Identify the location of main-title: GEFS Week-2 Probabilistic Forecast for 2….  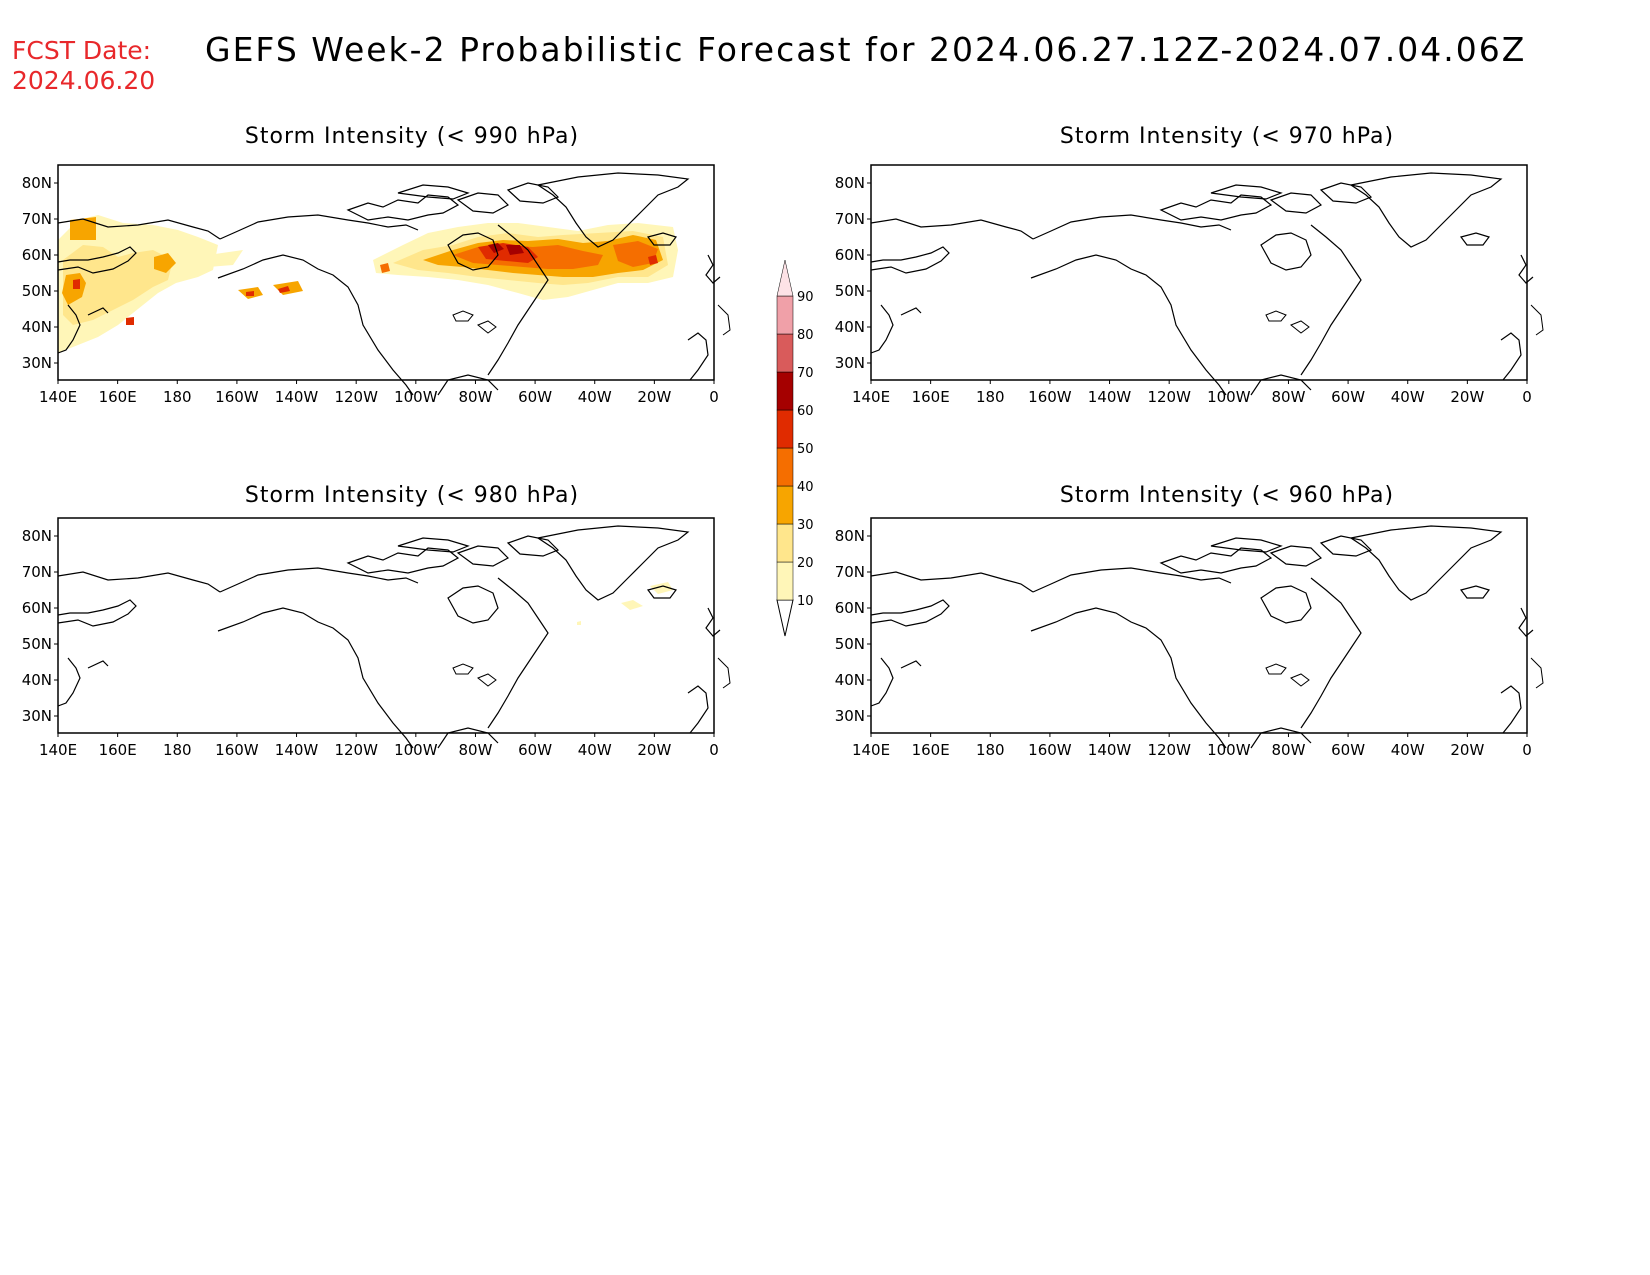
(866, 49).